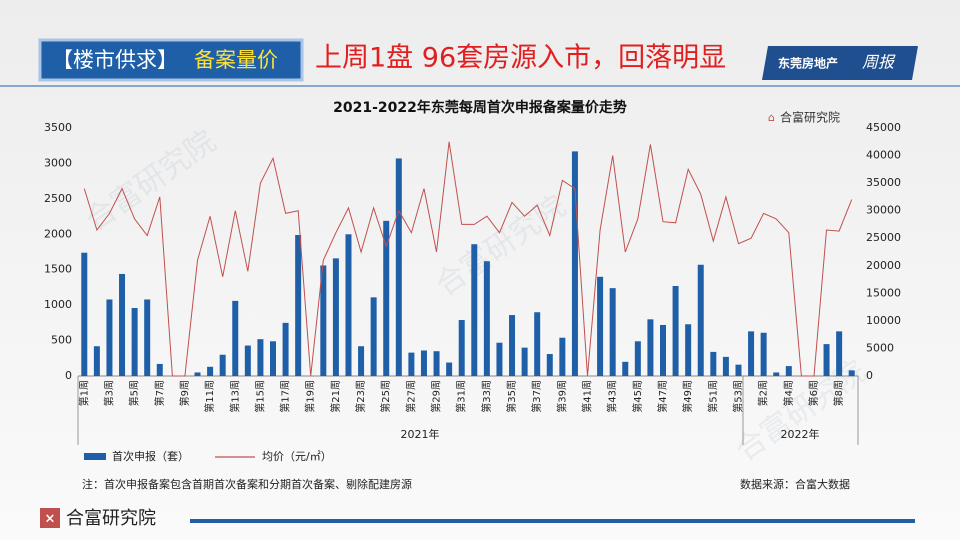 This screenshot has width=960, height=544. Describe the element at coordinates (83, 393) in the screenshot. I see `x-tick-label: 第1周` at that location.